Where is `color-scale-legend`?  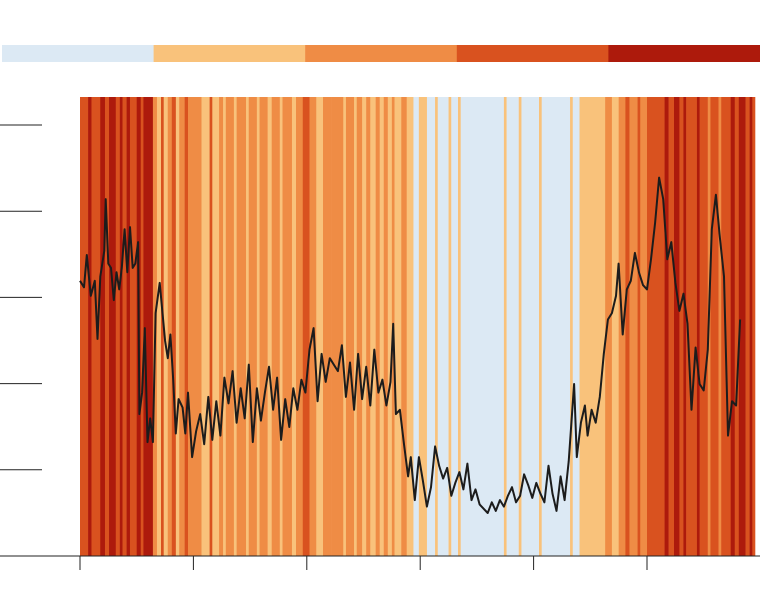
color-scale-legend is located at coordinates (381, 53).